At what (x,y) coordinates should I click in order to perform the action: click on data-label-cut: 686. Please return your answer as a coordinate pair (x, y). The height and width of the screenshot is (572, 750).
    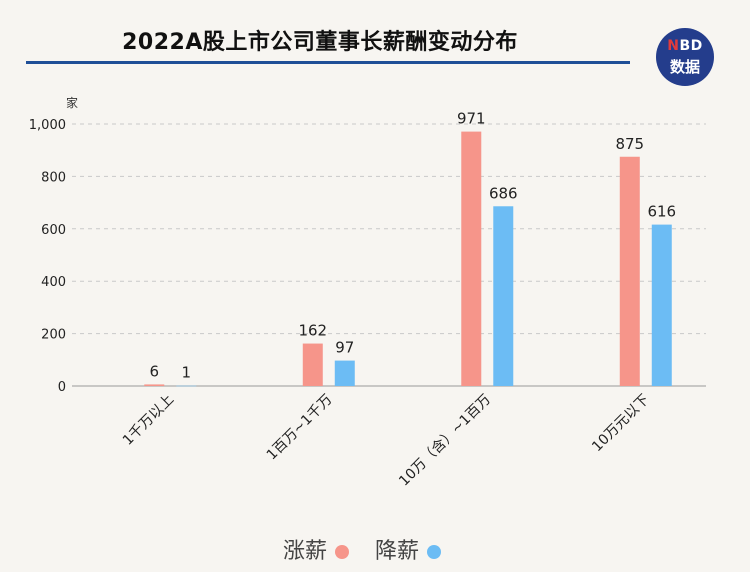
    Looking at the image, I should click on (503, 193).